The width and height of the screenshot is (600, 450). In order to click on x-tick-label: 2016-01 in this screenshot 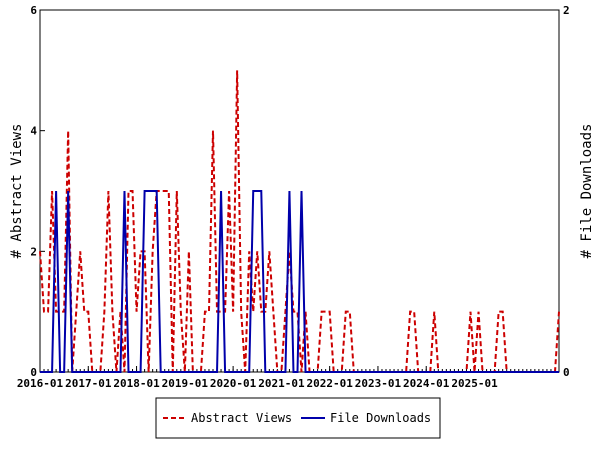, I will do `click(40, 383)`.